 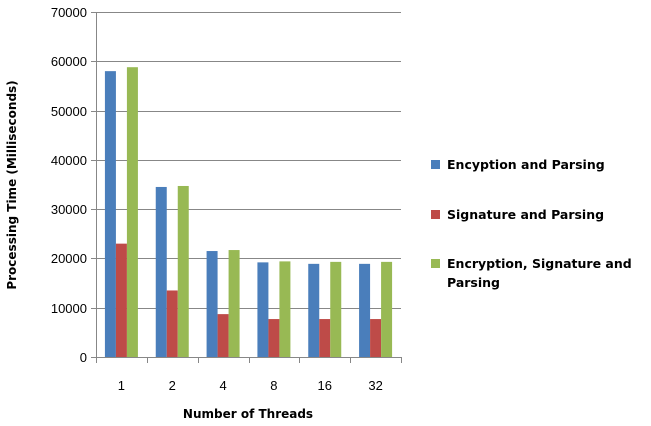 I want to click on y-tick-label: 60000, so click(x=69, y=61).